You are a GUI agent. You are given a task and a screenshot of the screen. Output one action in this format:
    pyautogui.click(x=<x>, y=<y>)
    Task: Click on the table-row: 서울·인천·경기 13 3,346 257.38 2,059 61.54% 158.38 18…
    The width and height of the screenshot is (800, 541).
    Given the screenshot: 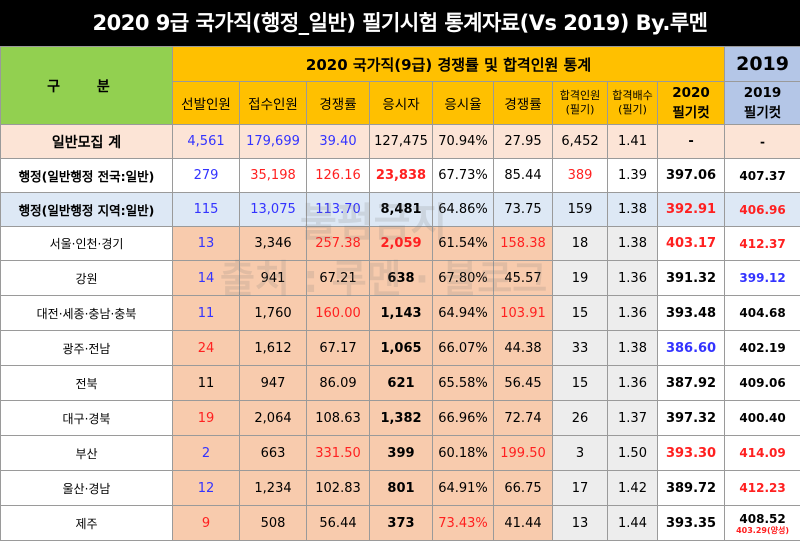 What is the action you would take?
    pyautogui.click(x=400, y=243)
    